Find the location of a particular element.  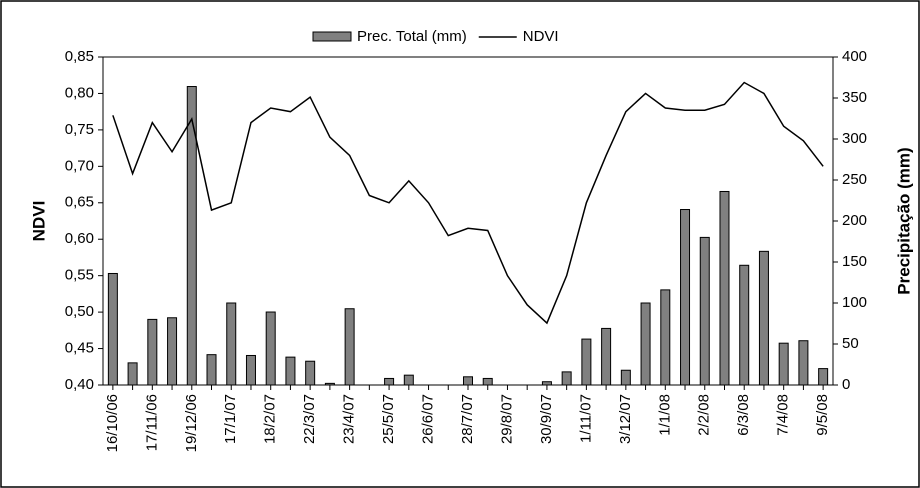

x-tick-label: 1/1/08 is located at coordinates (664, 415).